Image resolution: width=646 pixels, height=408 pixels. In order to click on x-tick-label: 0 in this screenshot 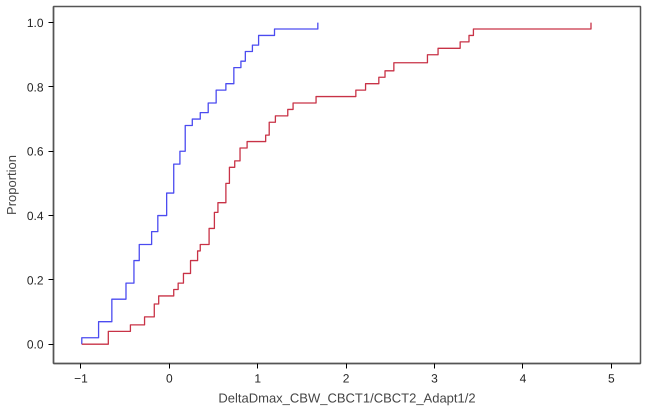, I will do `click(169, 379)`.